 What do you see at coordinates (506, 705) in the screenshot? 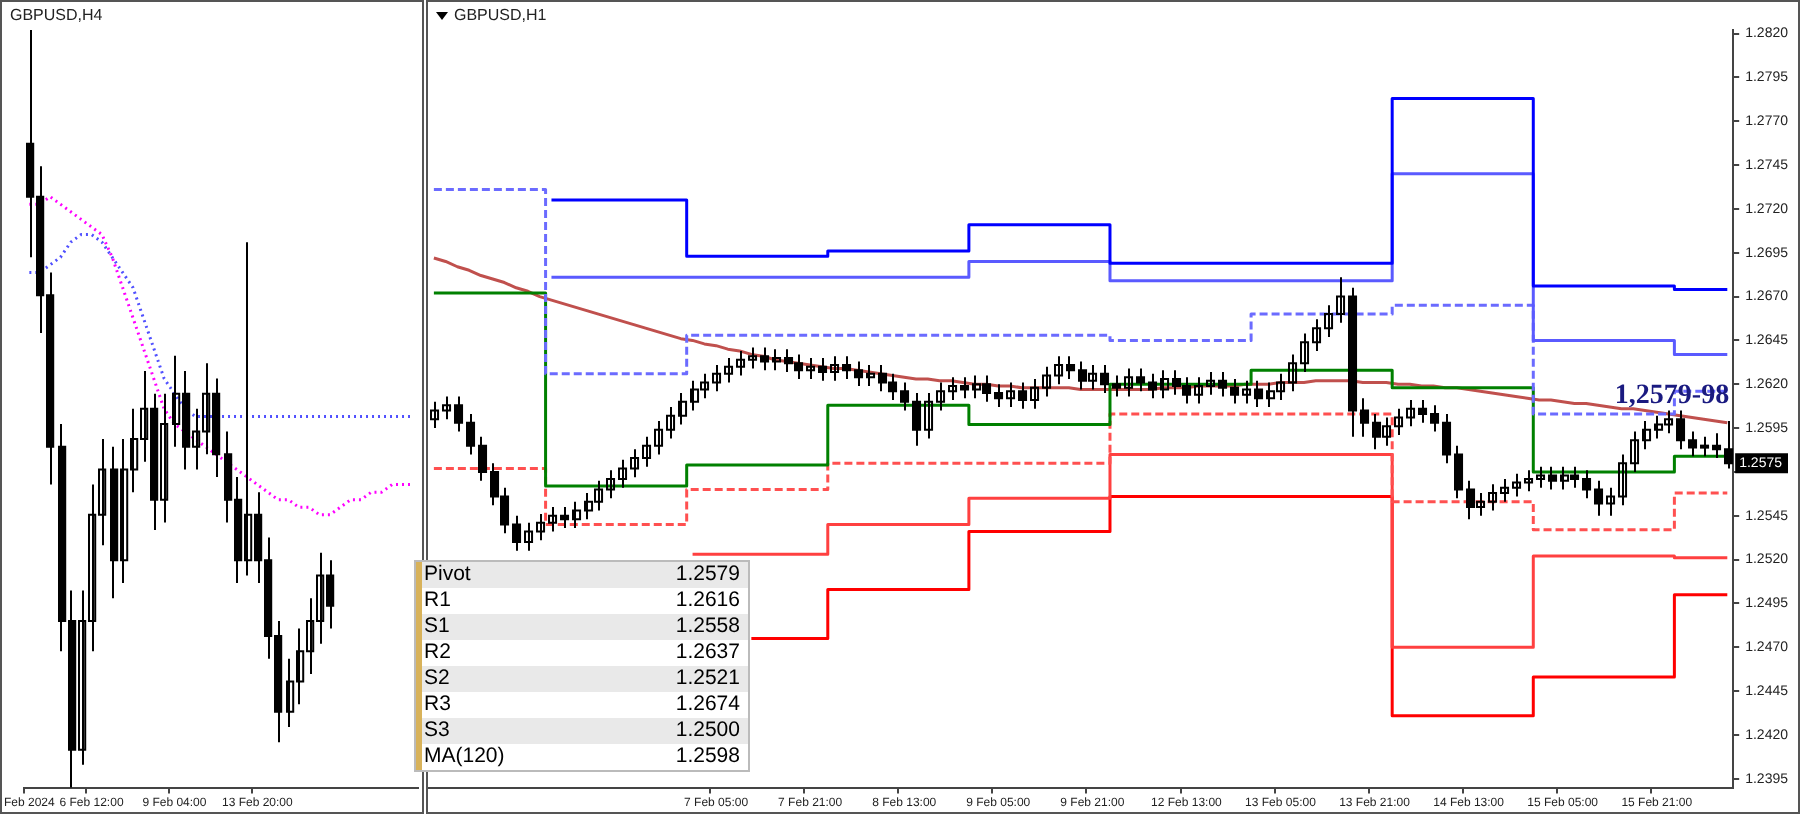
I see `annotation: R3` at bounding box center [506, 705].